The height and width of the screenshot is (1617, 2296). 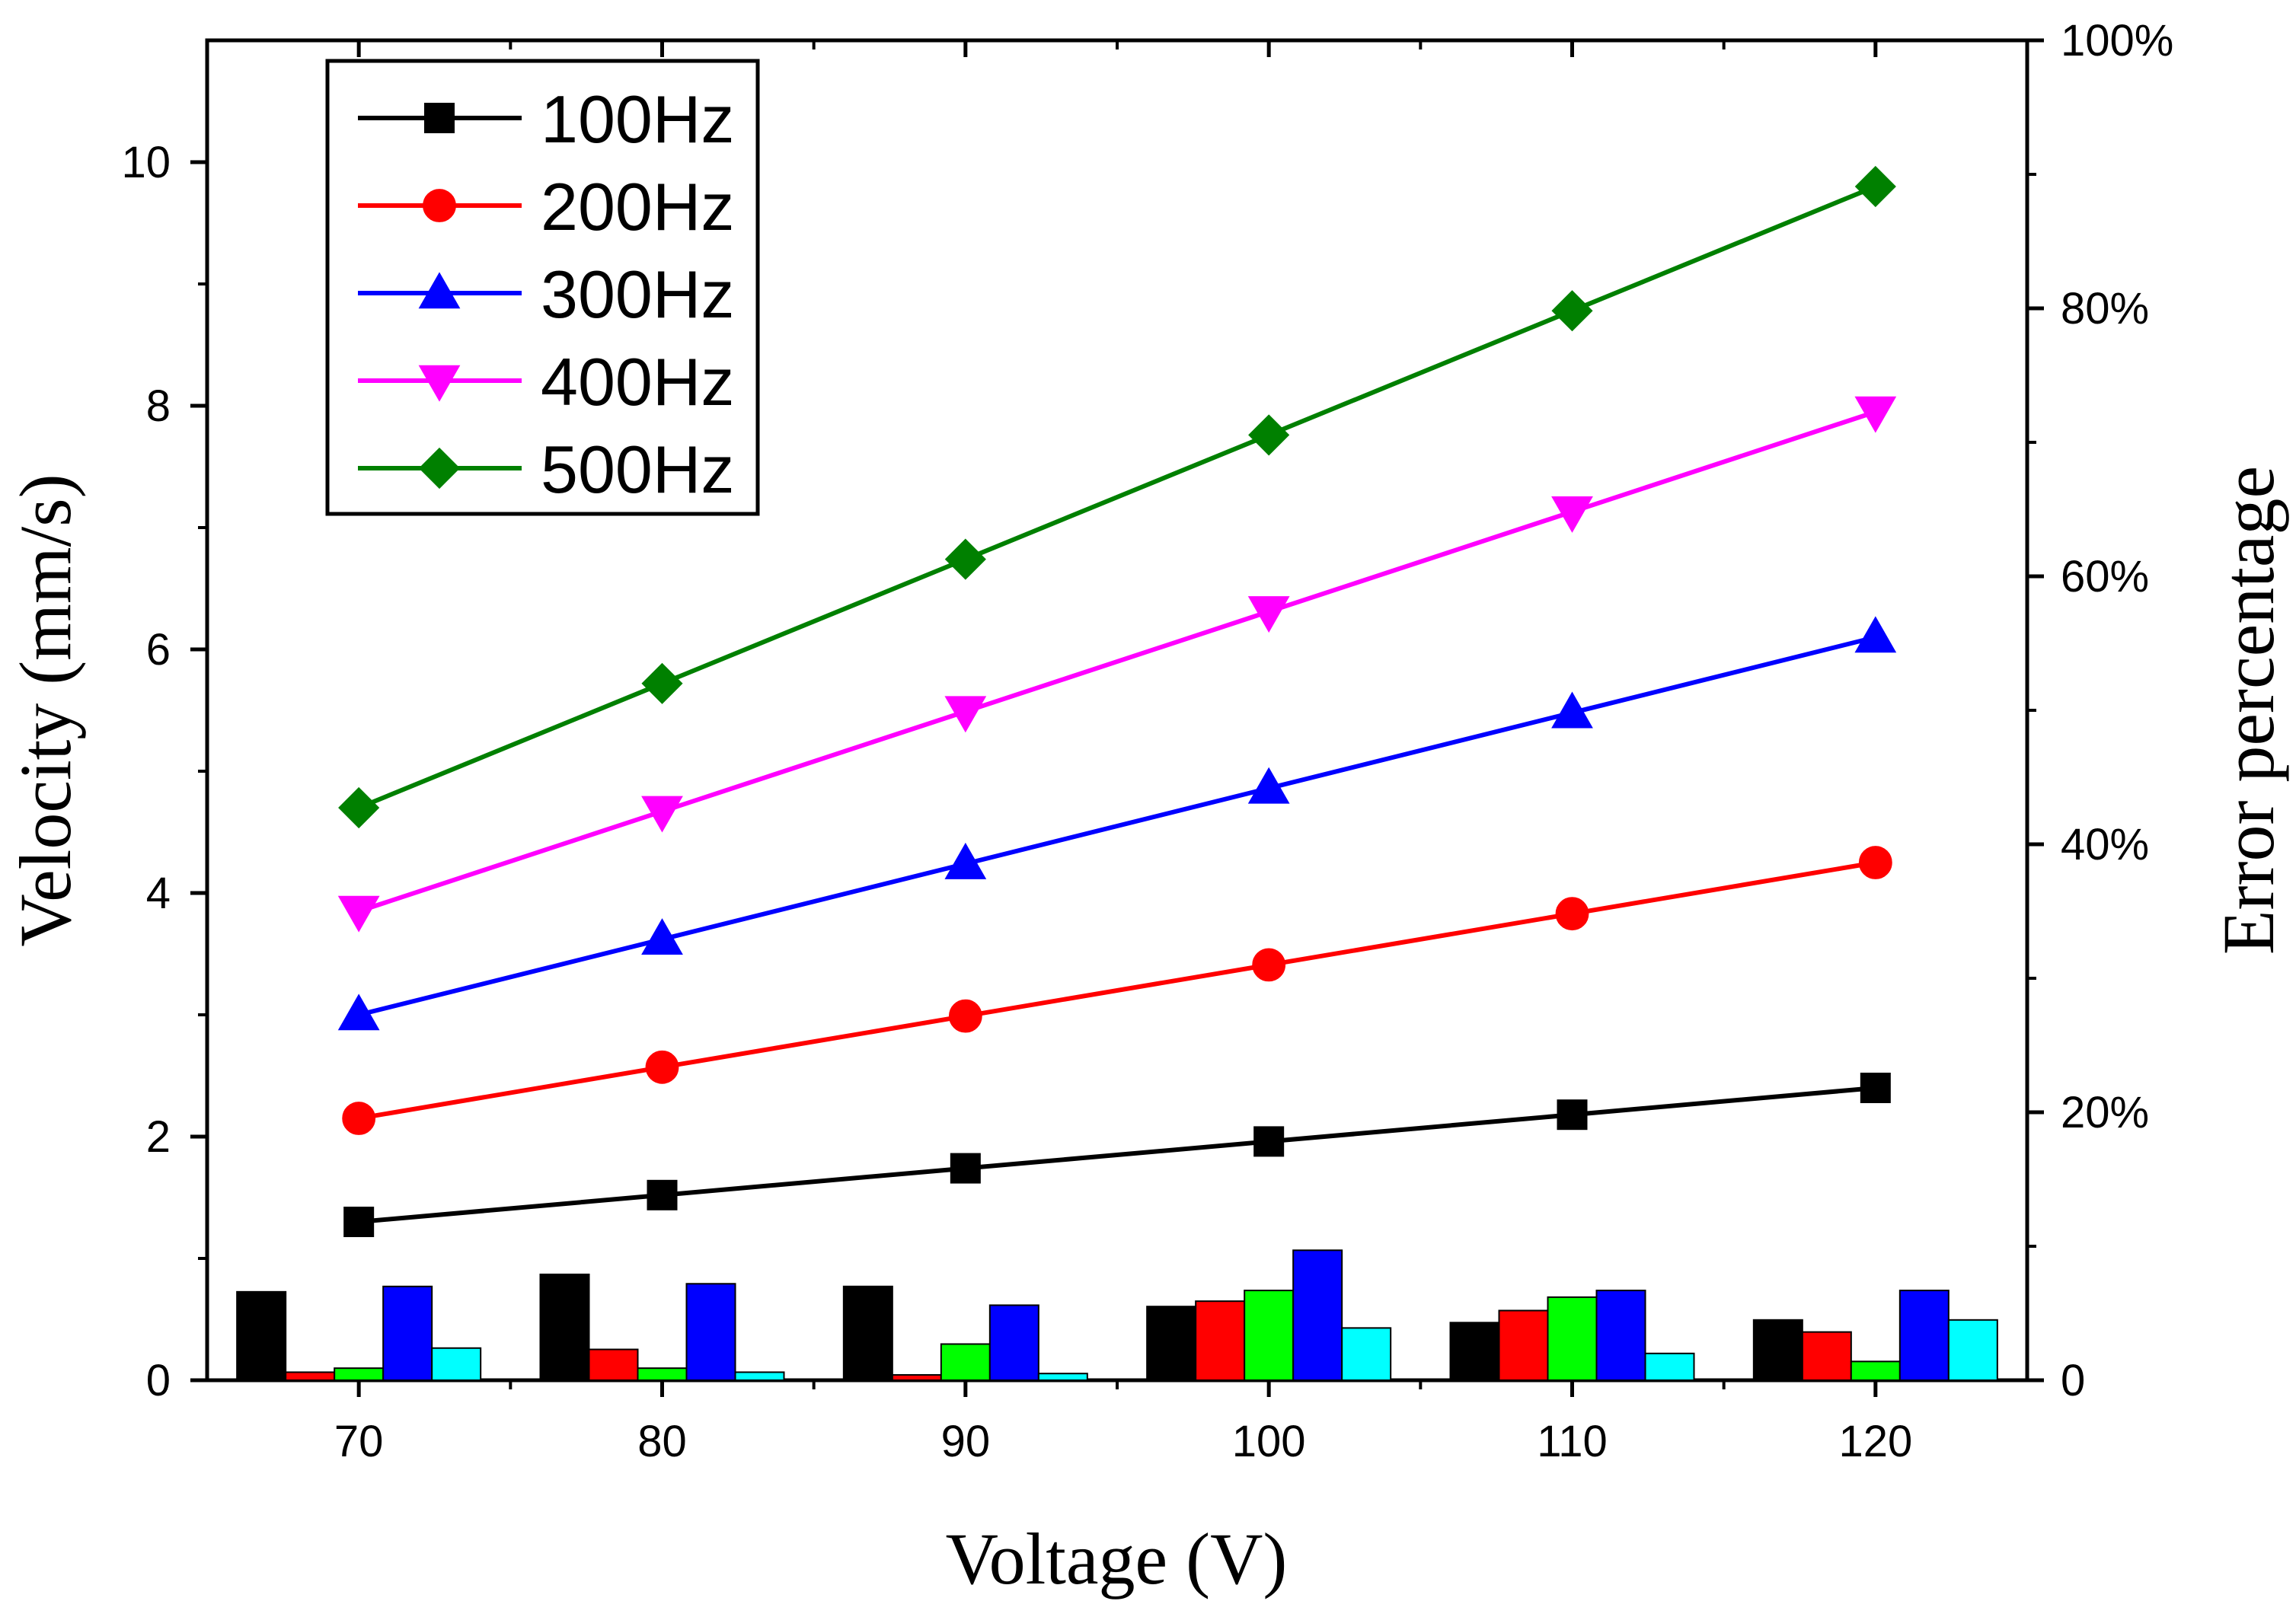 I want to click on y2-tick-label: 40%, so click(x=2105, y=844).